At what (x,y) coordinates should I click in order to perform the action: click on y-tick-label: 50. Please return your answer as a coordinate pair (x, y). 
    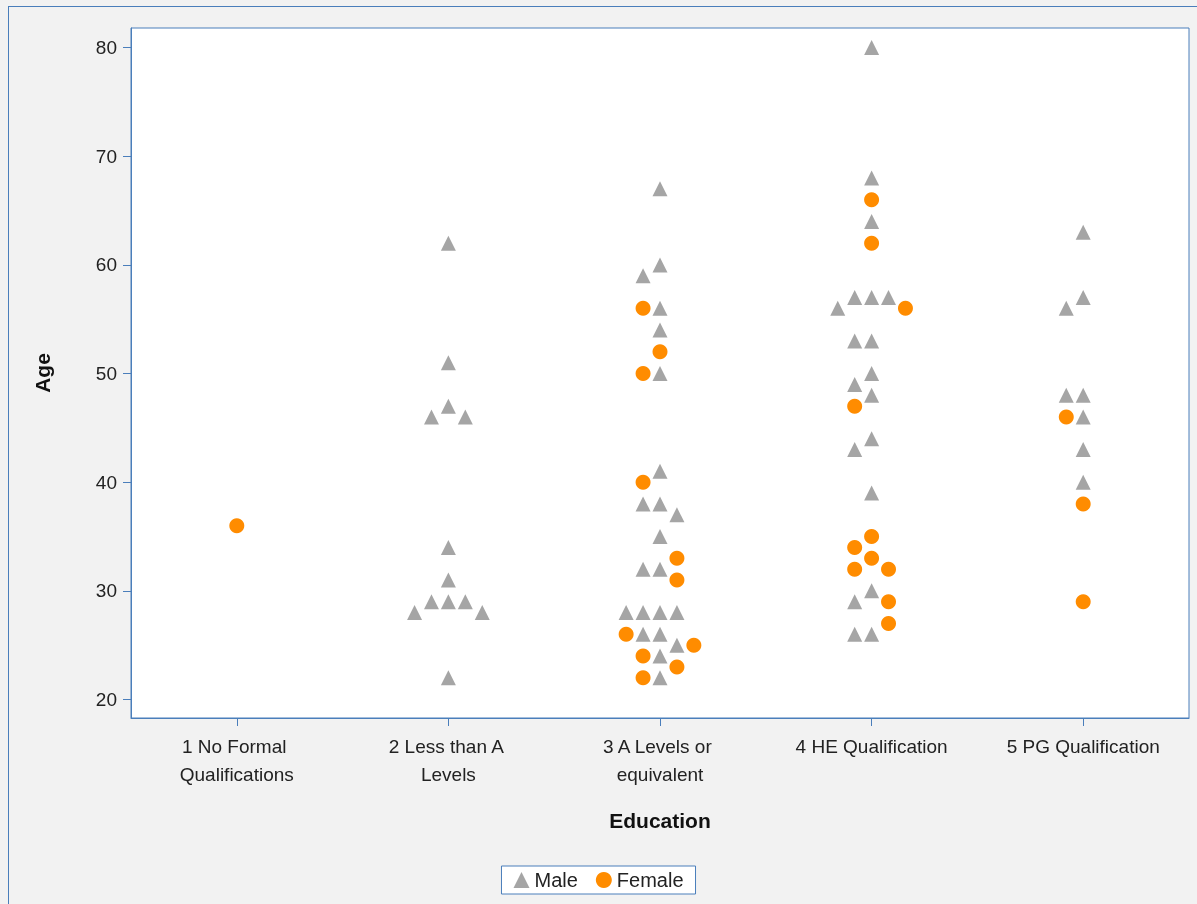
    Looking at the image, I should click on (106, 374).